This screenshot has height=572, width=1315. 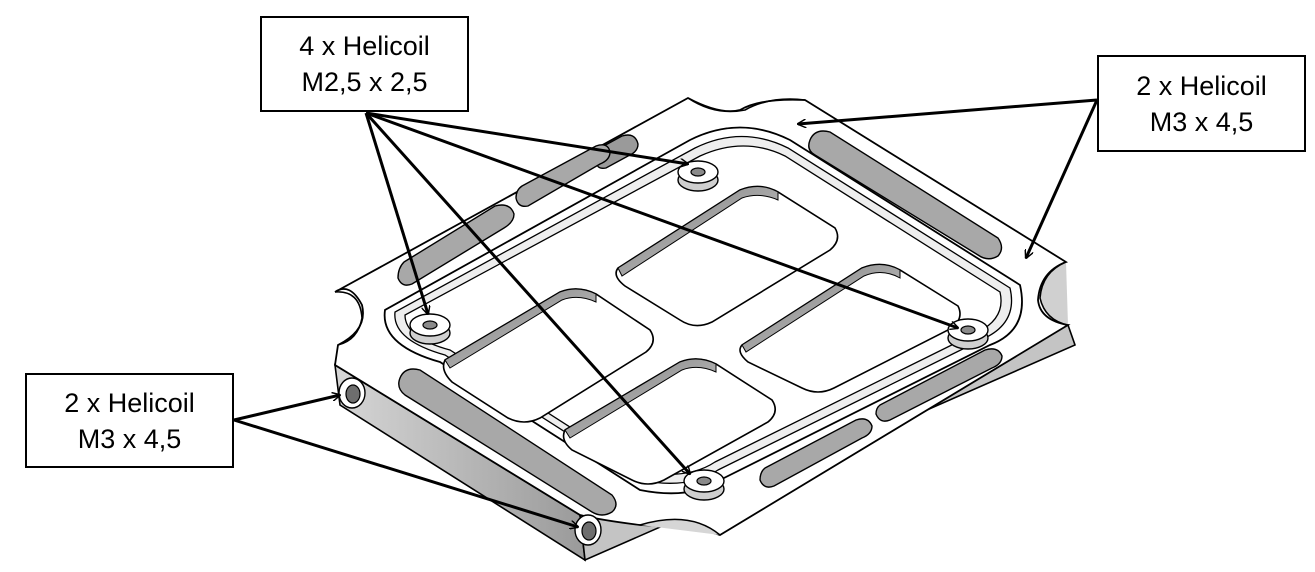 What do you see at coordinates (129, 438) in the screenshot?
I see `callout-helicoil-m3-left-line2: M3 x 4,5` at bounding box center [129, 438].